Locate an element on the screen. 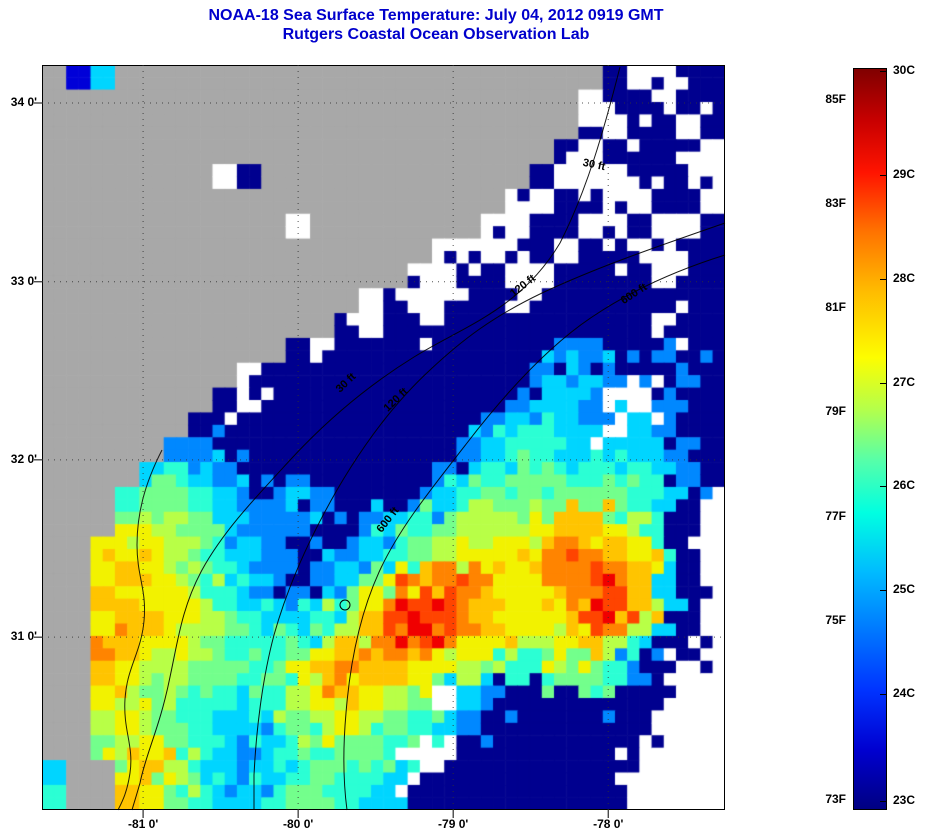 The image size is (936, 832). x-axis-tick-label: -80 0' is located at coordinates (298, 824).